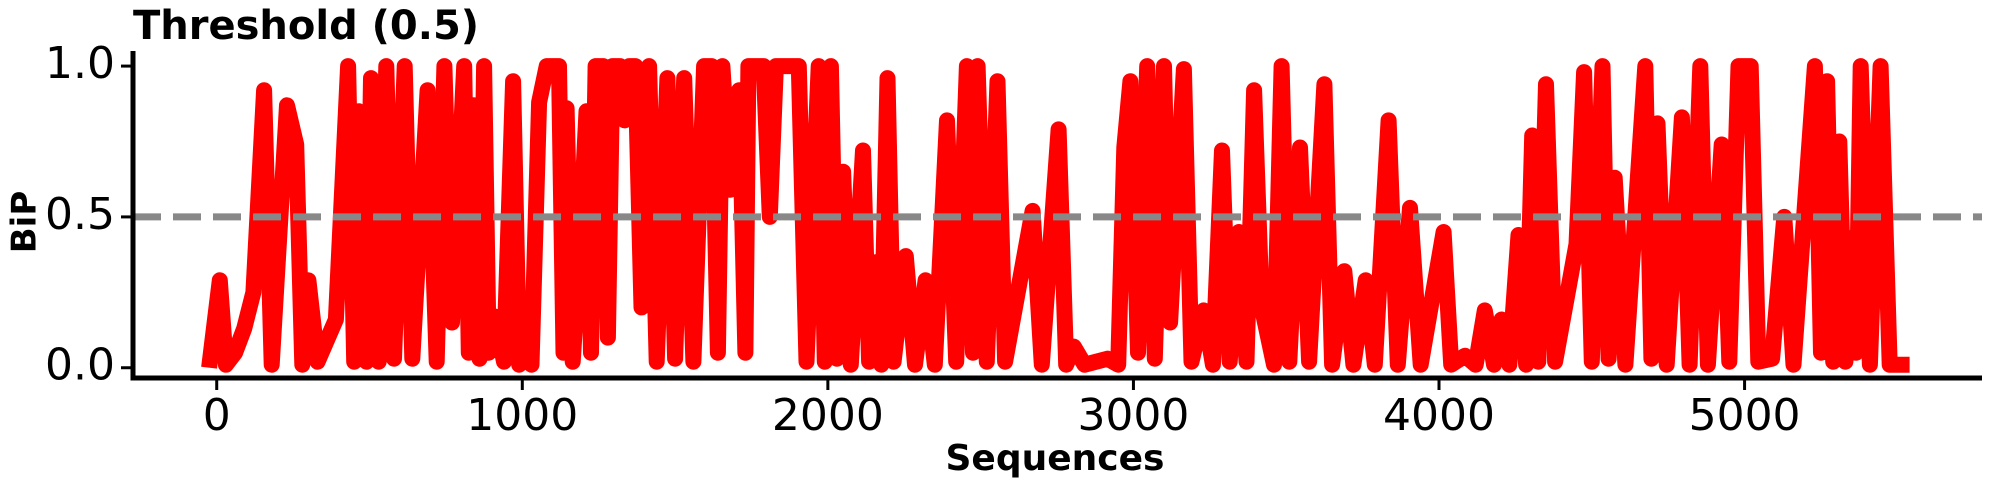 The image size is (1989, 490). I want to click on x-tick-label: 3000, so click(1133, 415).